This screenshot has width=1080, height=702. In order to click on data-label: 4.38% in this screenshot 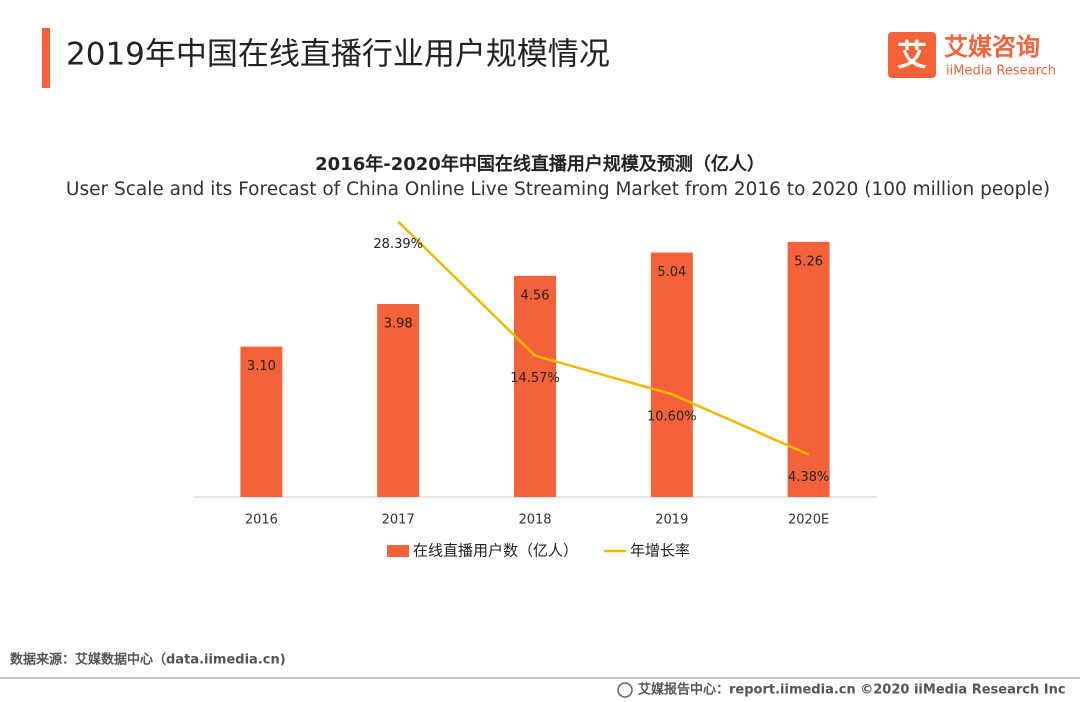, I will do `click(808, 477)`.